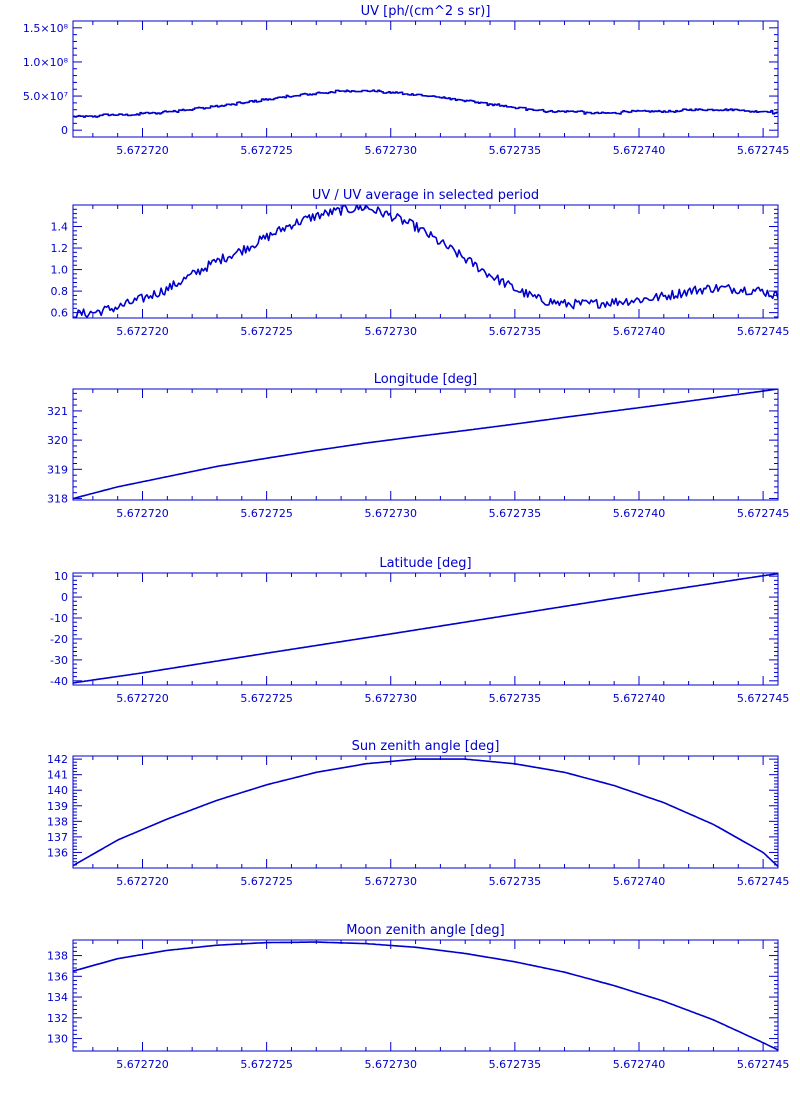 The height and width of the screenshot is (1100, 800). Describe the element at coordinates (57, 1018) in the screenshot. I see `y-tick-label: 132` at that location.